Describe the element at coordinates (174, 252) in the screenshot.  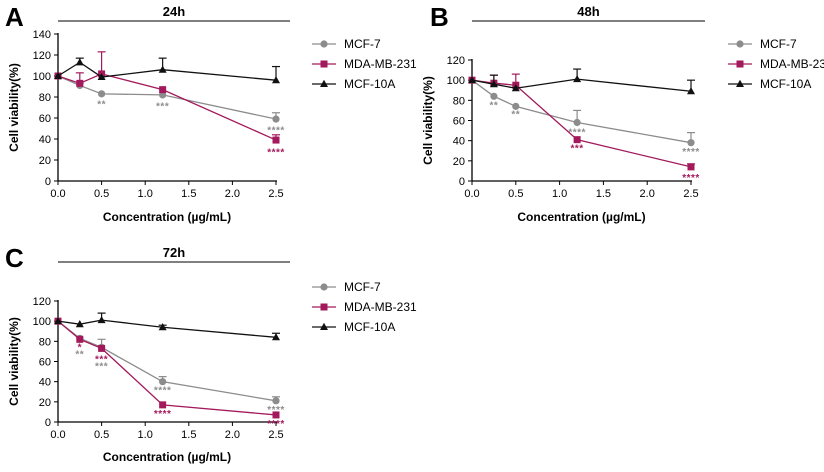
I see `panel-title: 72h` at that location.